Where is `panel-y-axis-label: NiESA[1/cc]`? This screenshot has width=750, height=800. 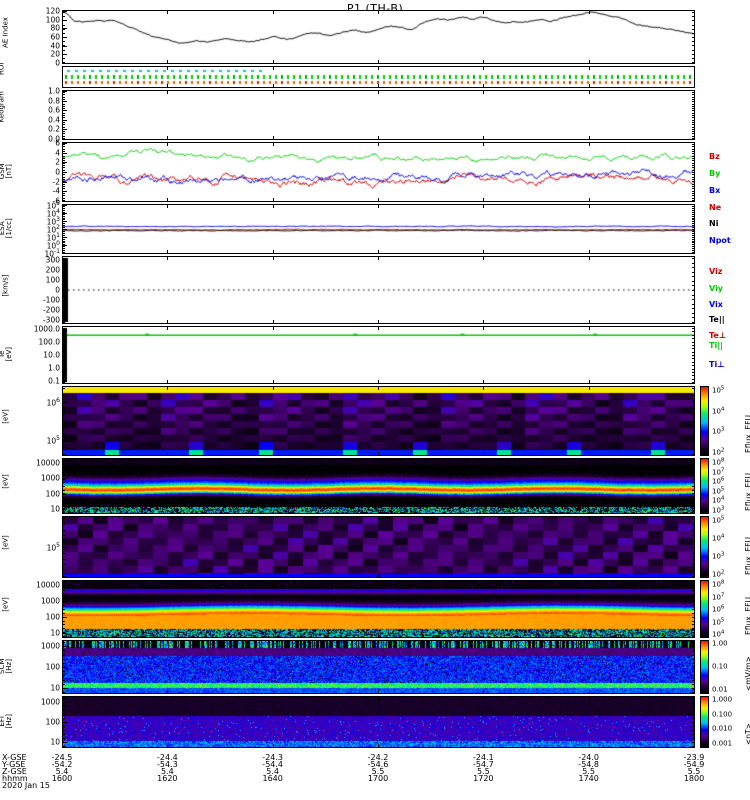
panel-y-axis-label: NiESA[1/cc] is located at coordinates (6, 228).